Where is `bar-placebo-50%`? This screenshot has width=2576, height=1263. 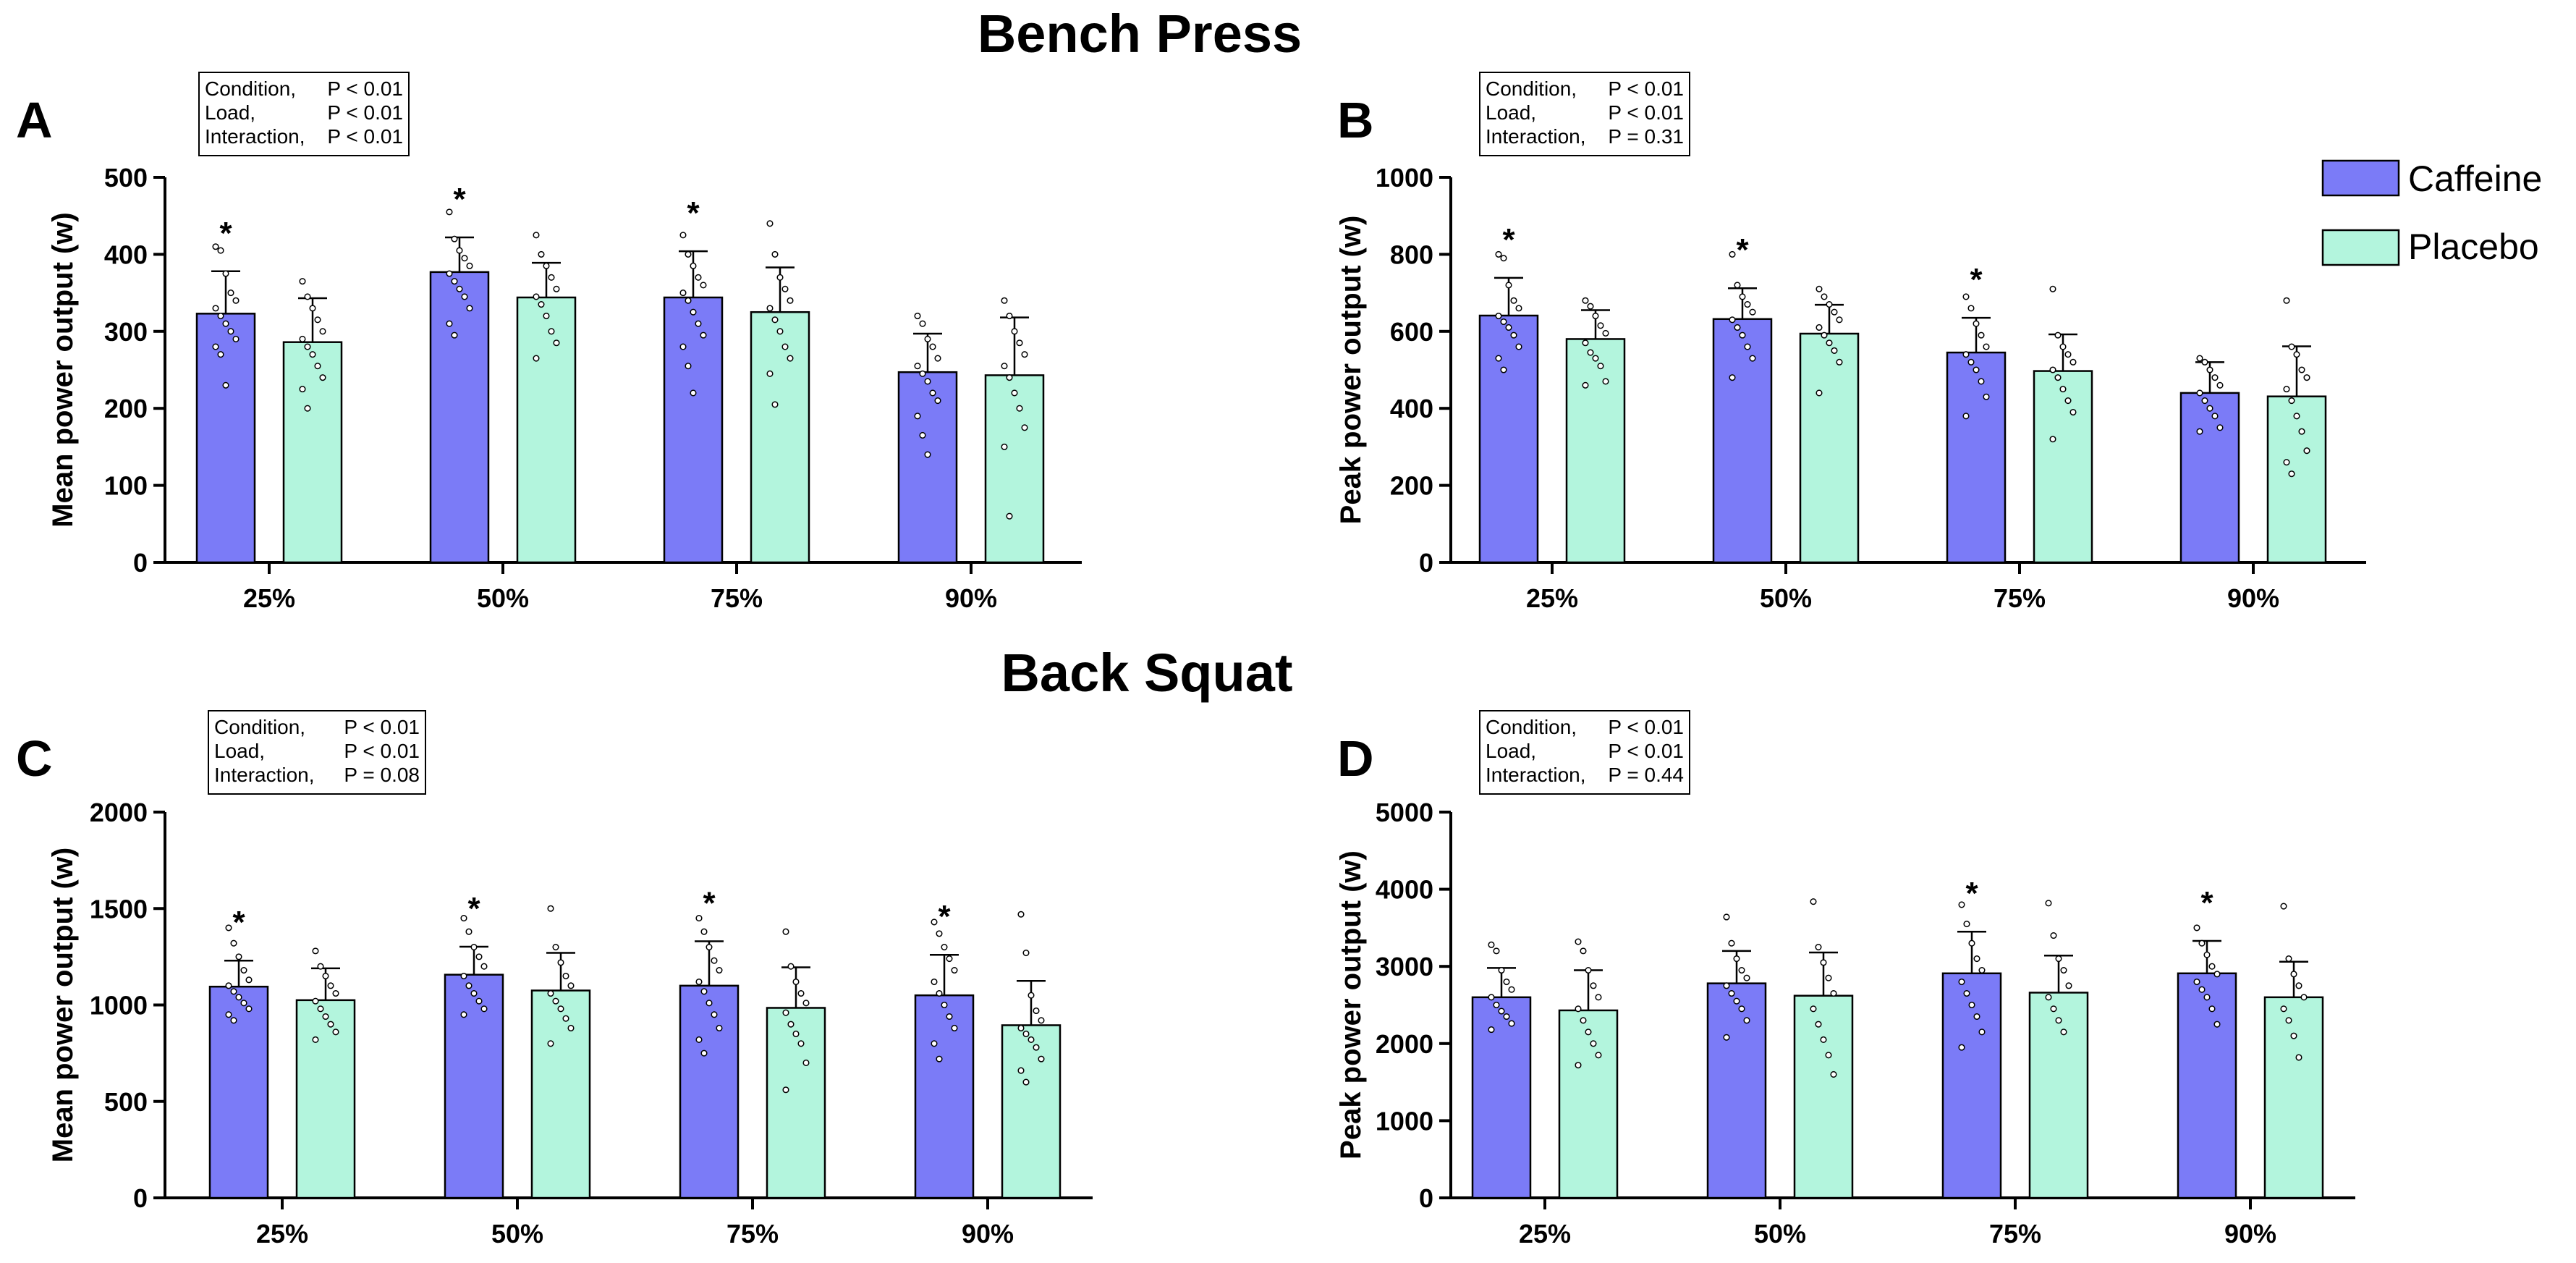 bar-placebo-50% is located at coordinates (560, 1094).